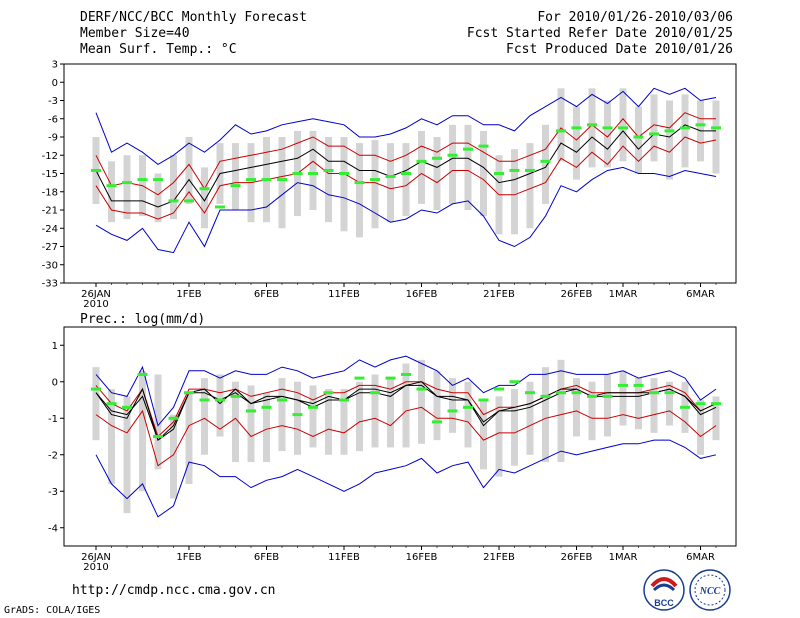 The height and width of the screenshot is (618, 800). I want to click on prec-series-ensemble-min, so click(406, 478).